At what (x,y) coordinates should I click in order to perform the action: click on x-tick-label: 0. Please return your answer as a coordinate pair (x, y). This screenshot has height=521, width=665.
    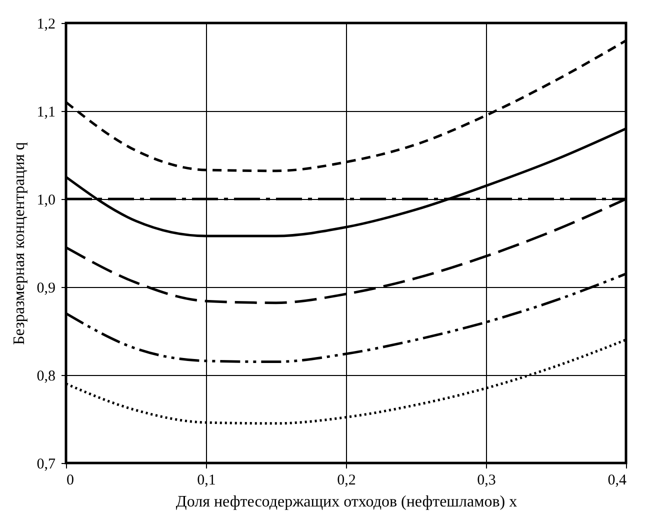
    Looking at the image, I should click on (70, 480).